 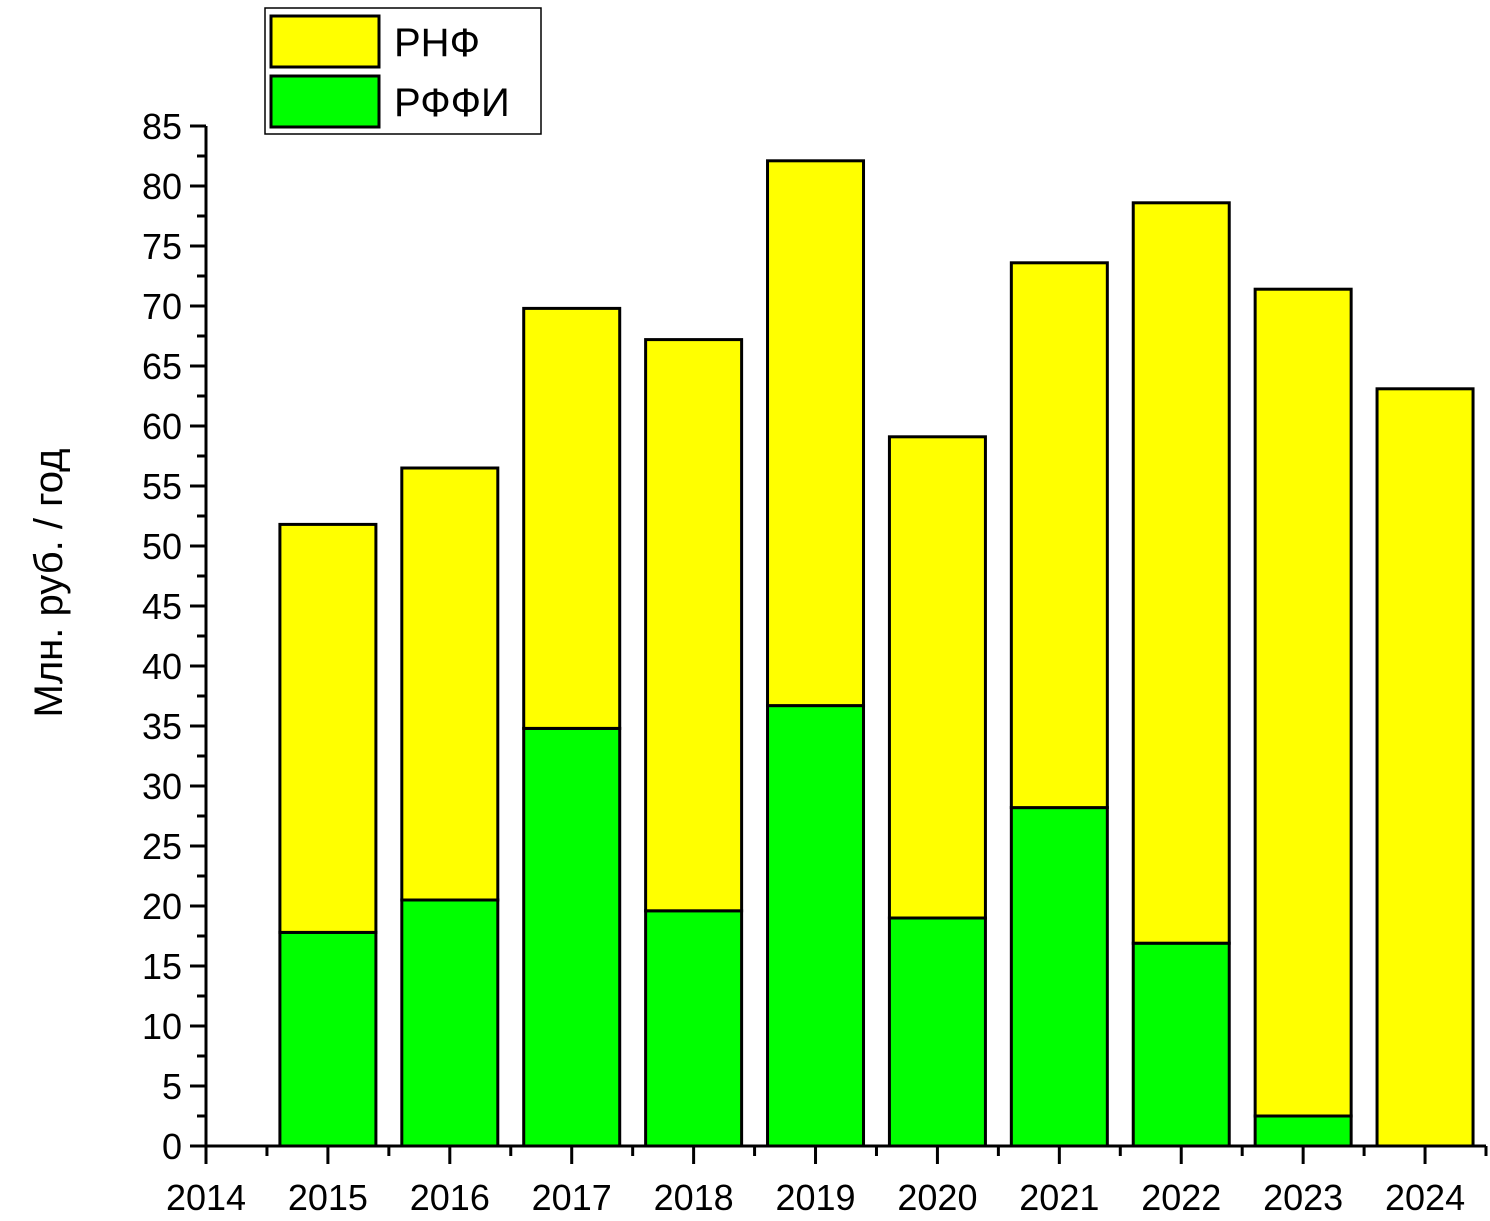 What do you see at coordinates (1059, 977) in the screenshot?
I see `bar-rffi-2021` at bounding box center [1059, 977].